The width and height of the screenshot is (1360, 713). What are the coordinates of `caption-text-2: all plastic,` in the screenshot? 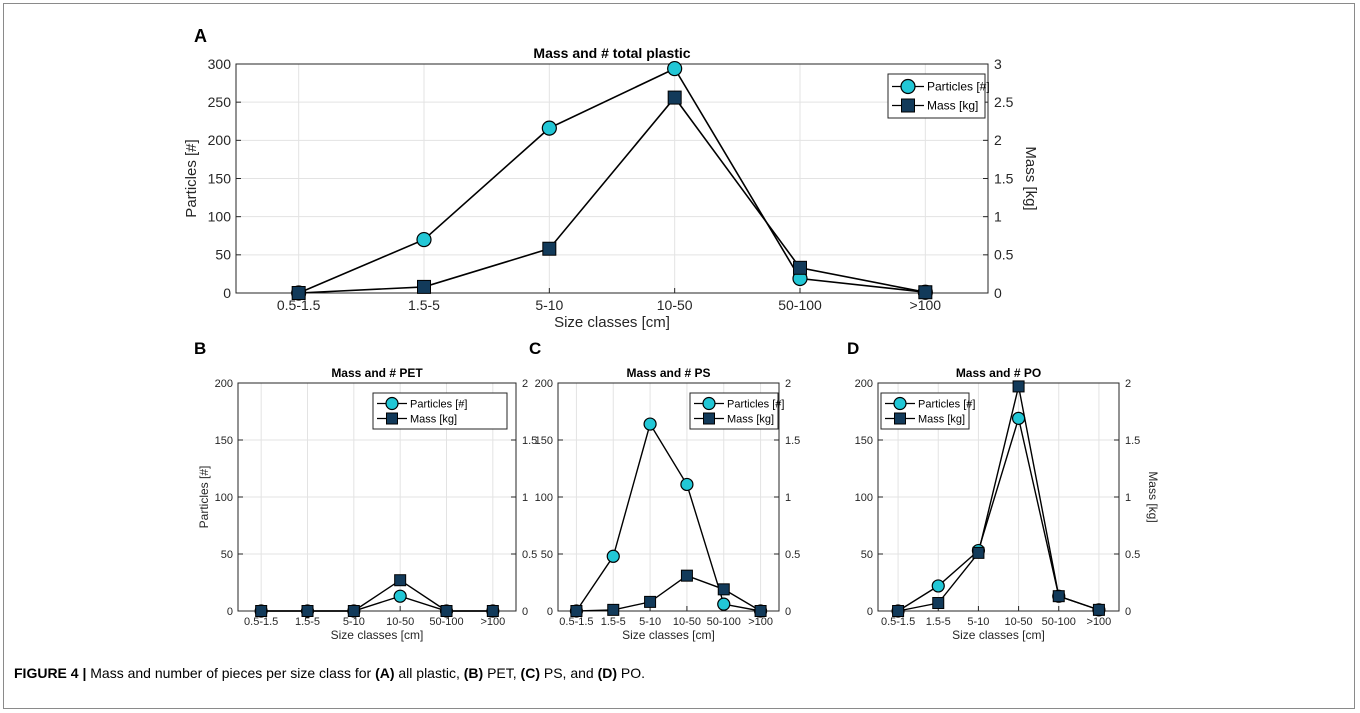 It's located at (429, 673).